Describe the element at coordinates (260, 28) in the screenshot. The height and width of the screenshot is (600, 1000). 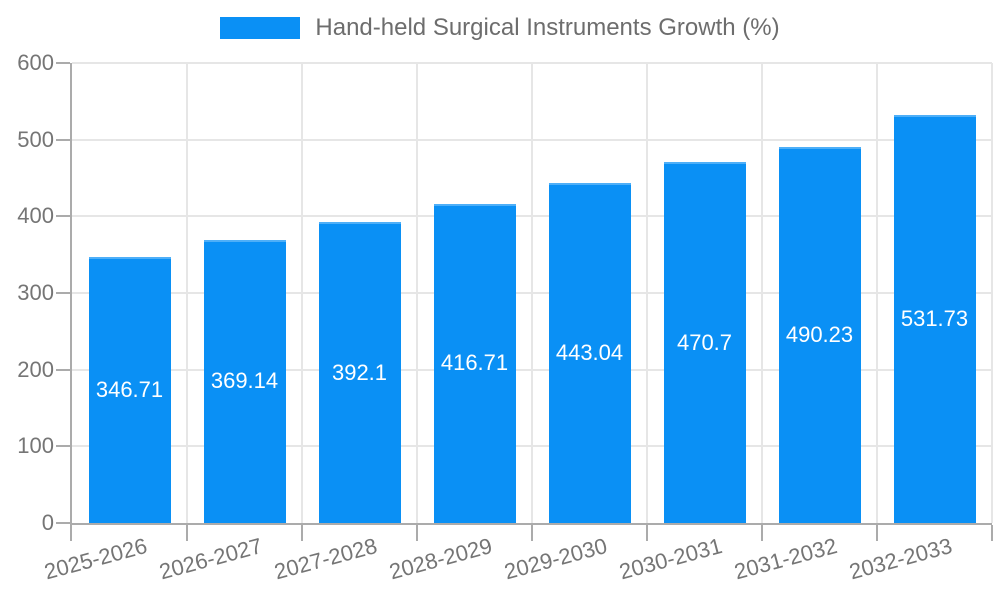
I see `legend-swatch-icon` at that location.